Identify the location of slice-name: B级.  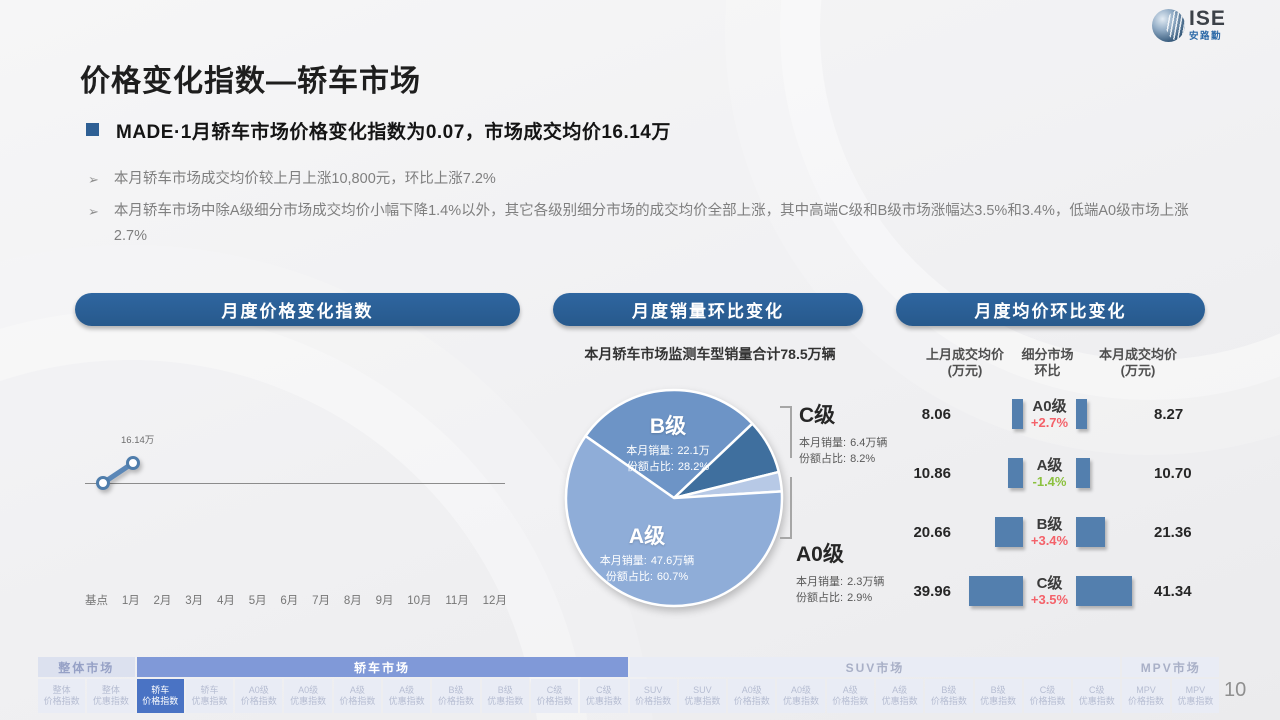
(668, 426).